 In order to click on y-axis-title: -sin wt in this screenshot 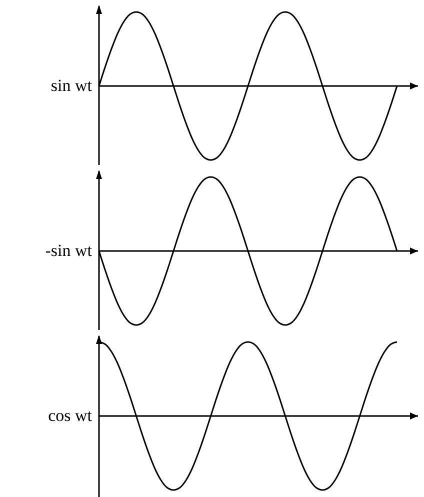, I will do `click(68, 250)`.